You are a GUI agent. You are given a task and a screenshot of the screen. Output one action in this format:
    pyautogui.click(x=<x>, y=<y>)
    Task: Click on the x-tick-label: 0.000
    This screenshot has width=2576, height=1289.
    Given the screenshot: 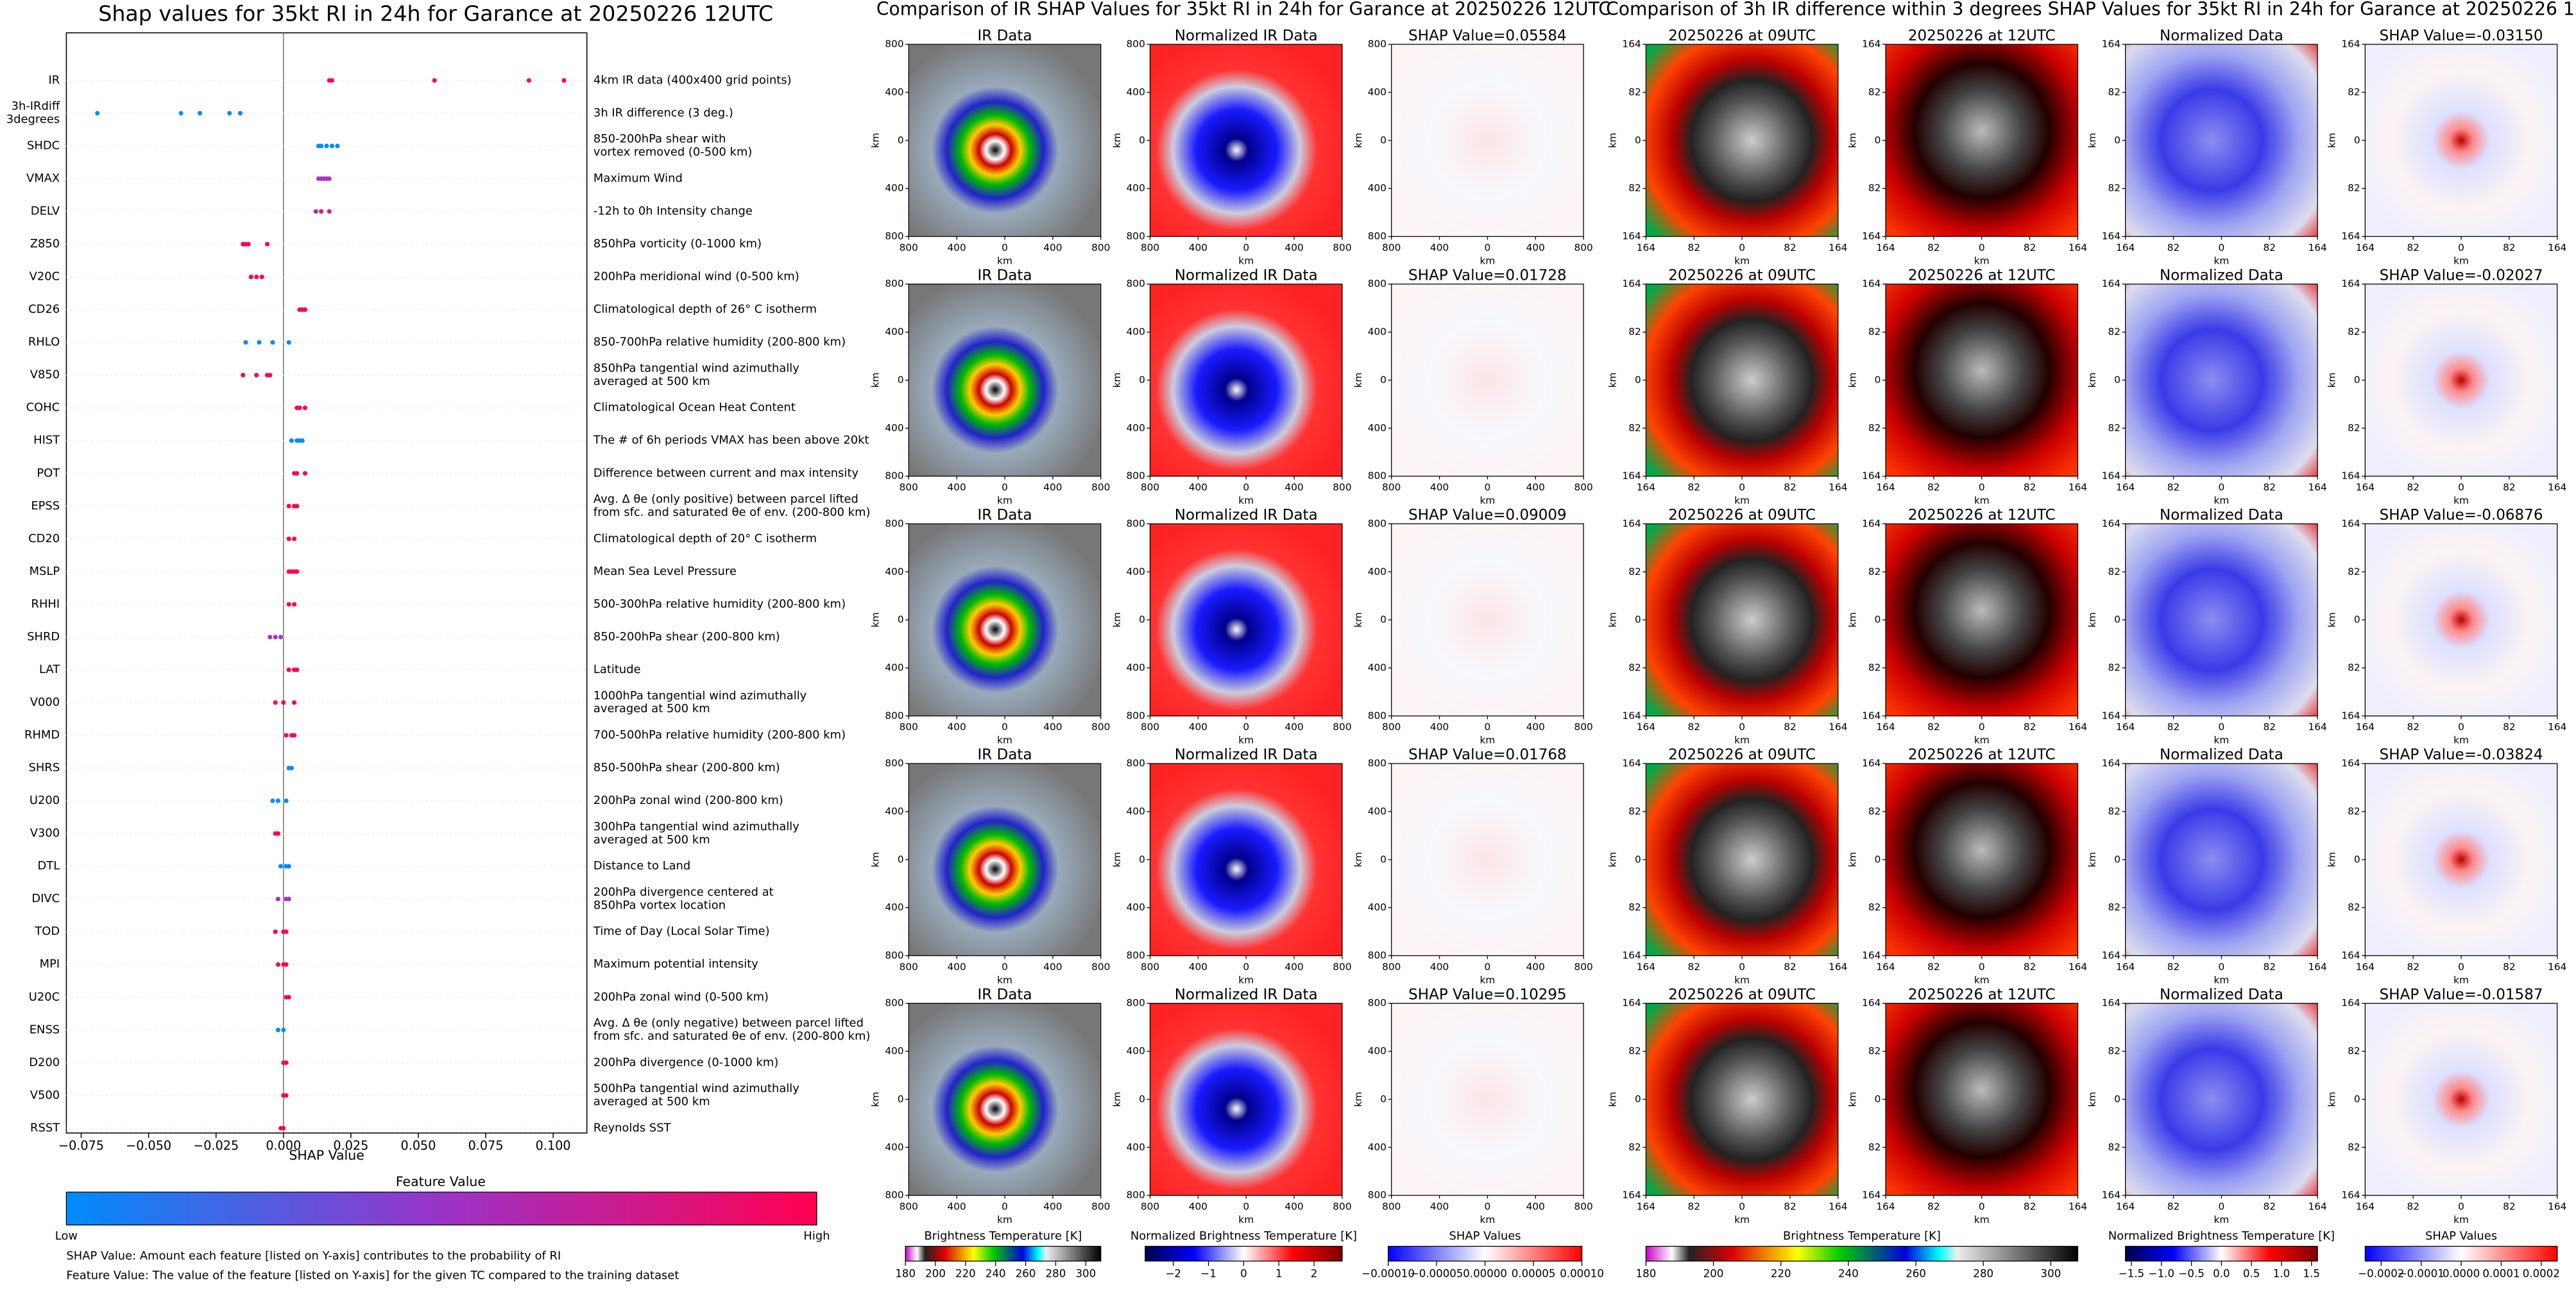 What is the action you would take?
    pyautogui.click(x=283, y=1145)
    